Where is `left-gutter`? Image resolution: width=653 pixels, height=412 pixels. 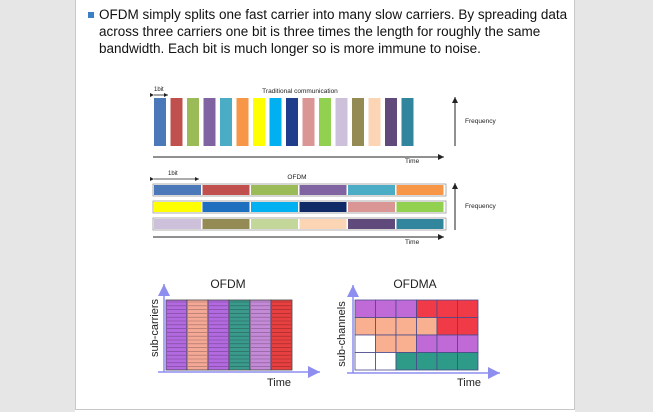
left-gutter is located at coordinates (37, 206).